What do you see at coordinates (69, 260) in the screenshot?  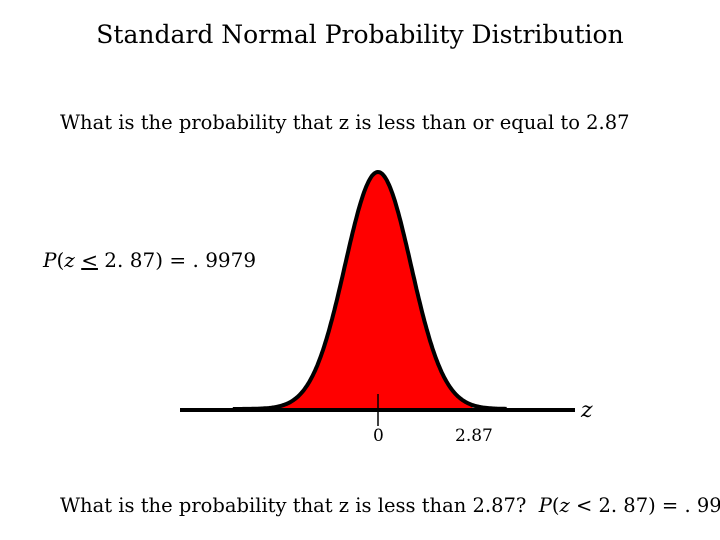 I see `eq1-z: z` at bounding box center [69, 260].